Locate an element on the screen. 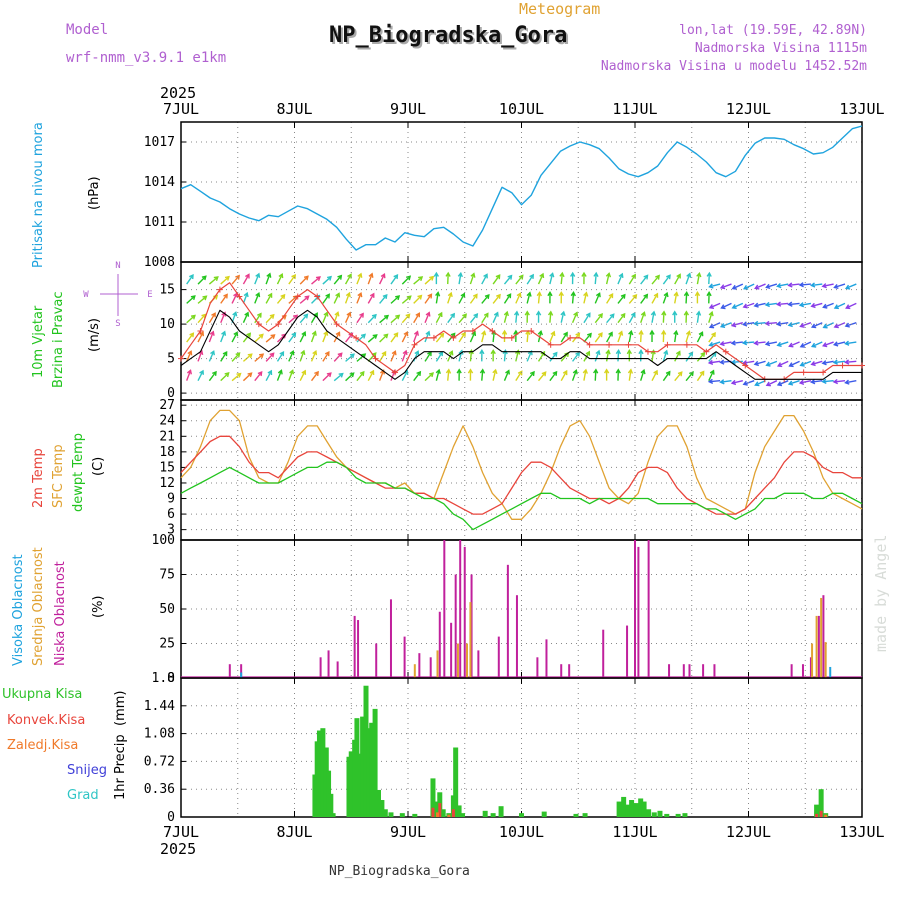 The width and height of the screenshot is (900, 900). x-tick-label-top: 7JUL is located at coordinates (181, 109).